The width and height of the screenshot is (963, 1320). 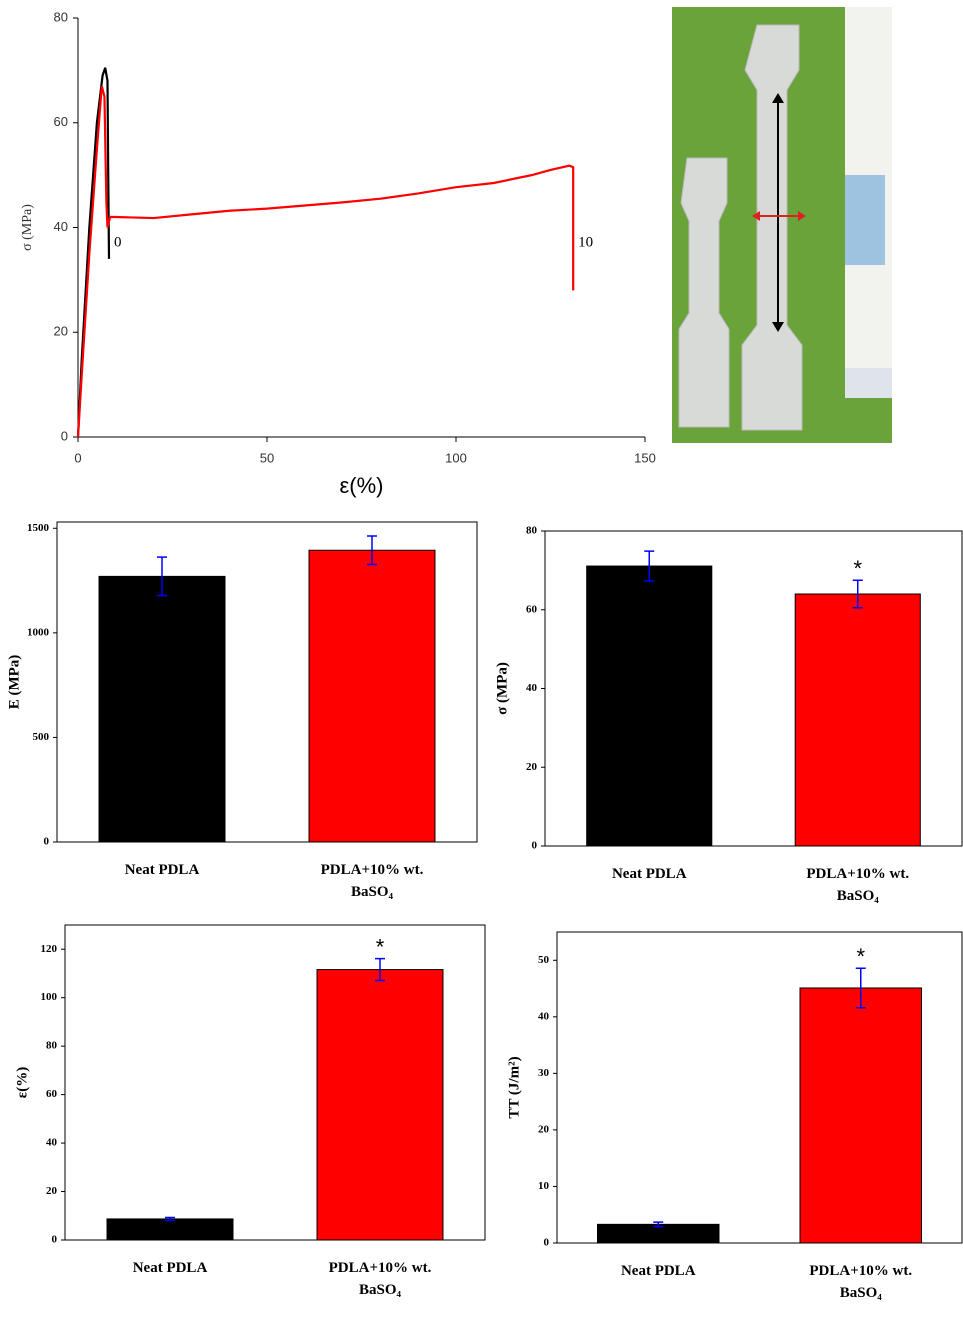 What do you see at coordinates (514, 1087) in the screenshot?
I see `y-axis-title: TT (J/m²)` at bounding box center [514, 1087].